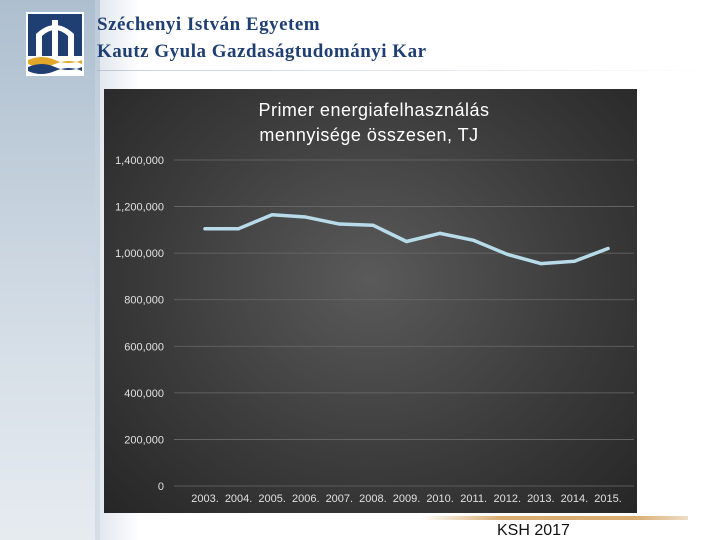 The height and width of the screenshot is (540, 720). I want to click on source-note: KSH 2017, so click(533, 530).